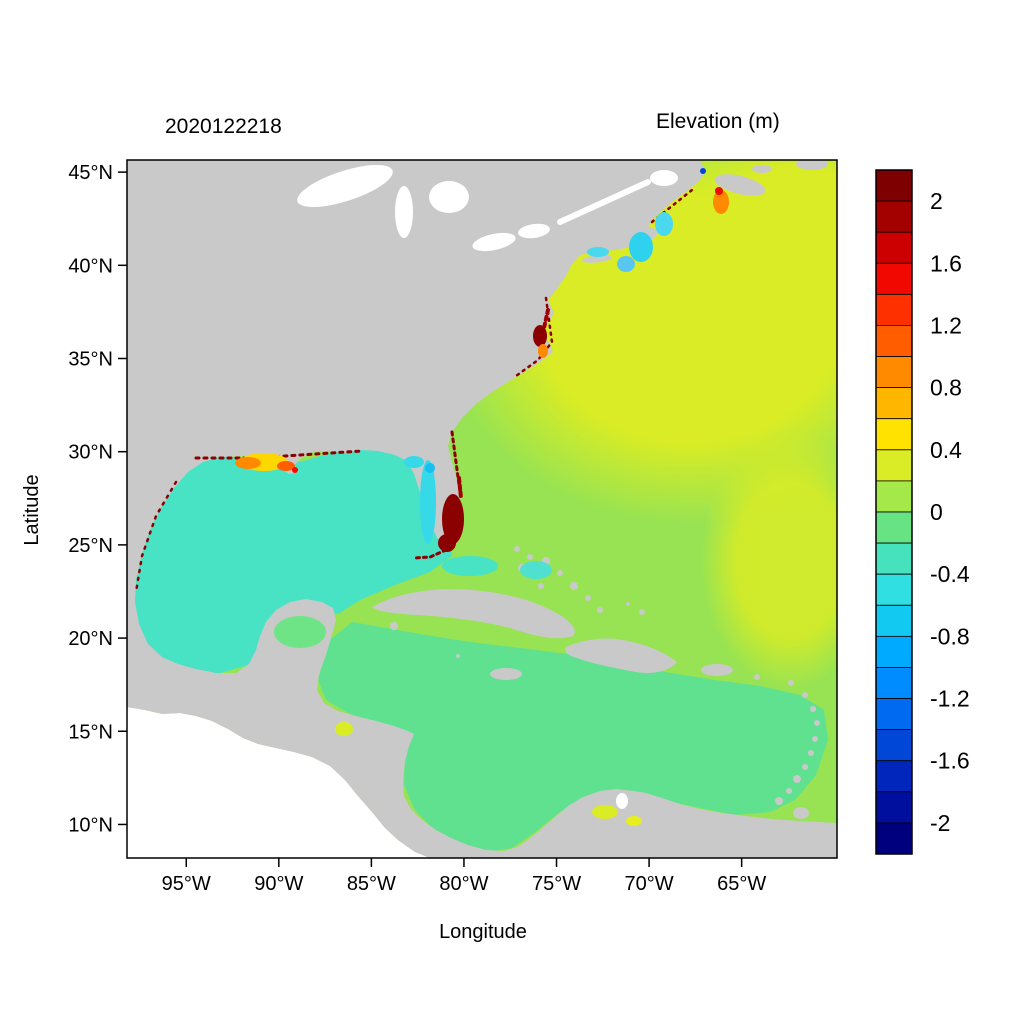 The image size is (1024, 1024). Describe the element at coordinates (605, 812) in the screenshot. I see `venezuela-yellow-patch` at that location.